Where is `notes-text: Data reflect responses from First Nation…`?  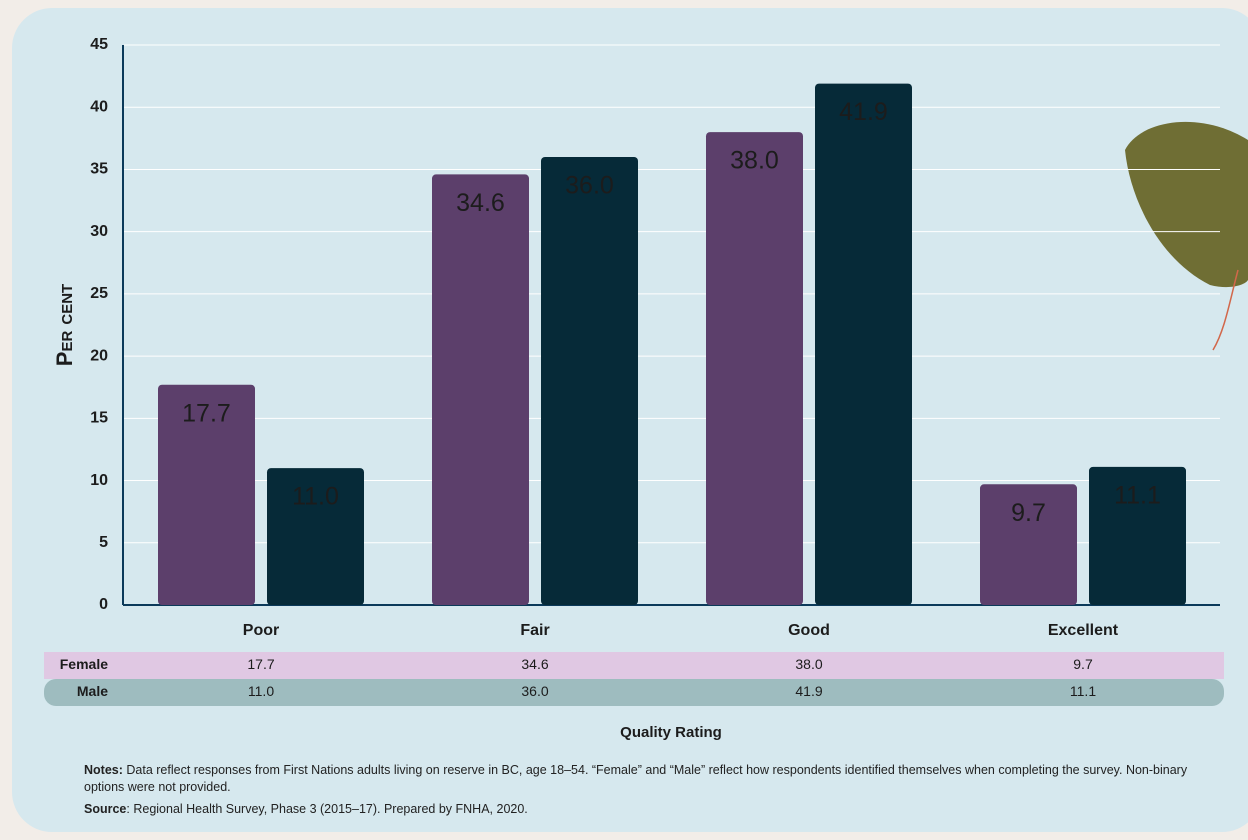
notes-text: Data reflect responses from First Nation… is located at coordinates (636, 778).